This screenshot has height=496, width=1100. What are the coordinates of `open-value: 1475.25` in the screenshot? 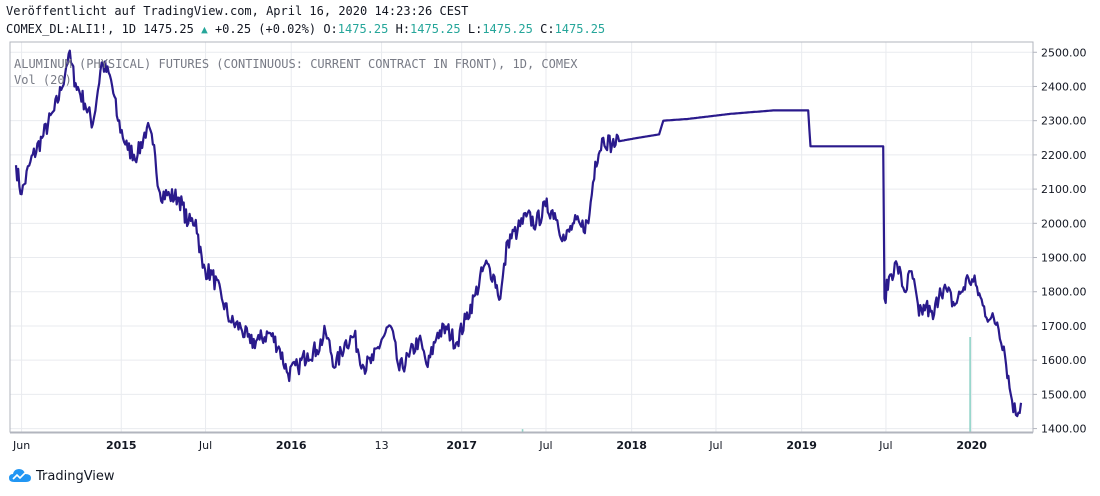 It's located at (363, 29).